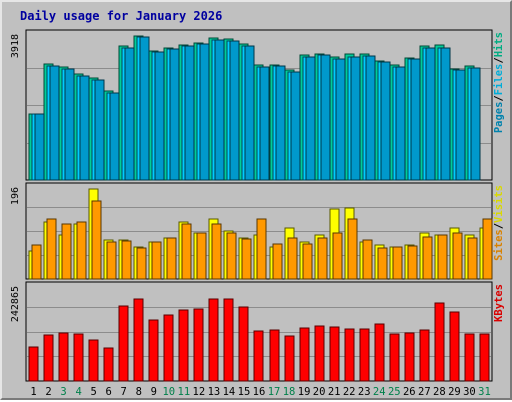 Image resolution: width=512 pixels, height=402 pixels. Describe the element at coordinates (499, 245) in the screenshot. I see `legend-entry: Sites` at that location.